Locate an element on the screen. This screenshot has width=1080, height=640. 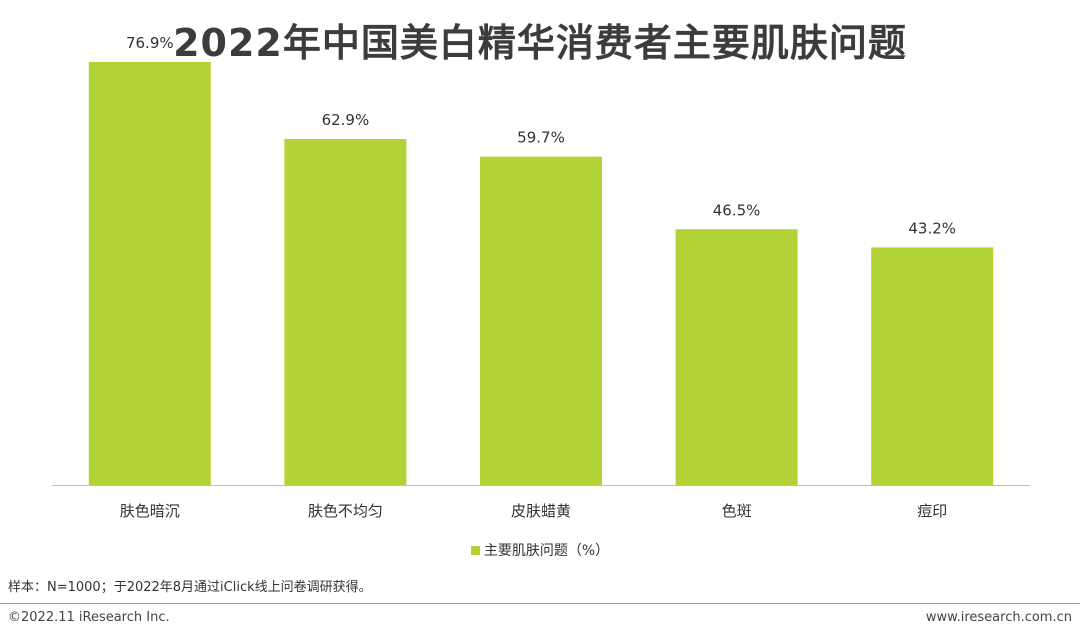
website-link: www.iresearch.com.cn is located at coordinates (998, 617).